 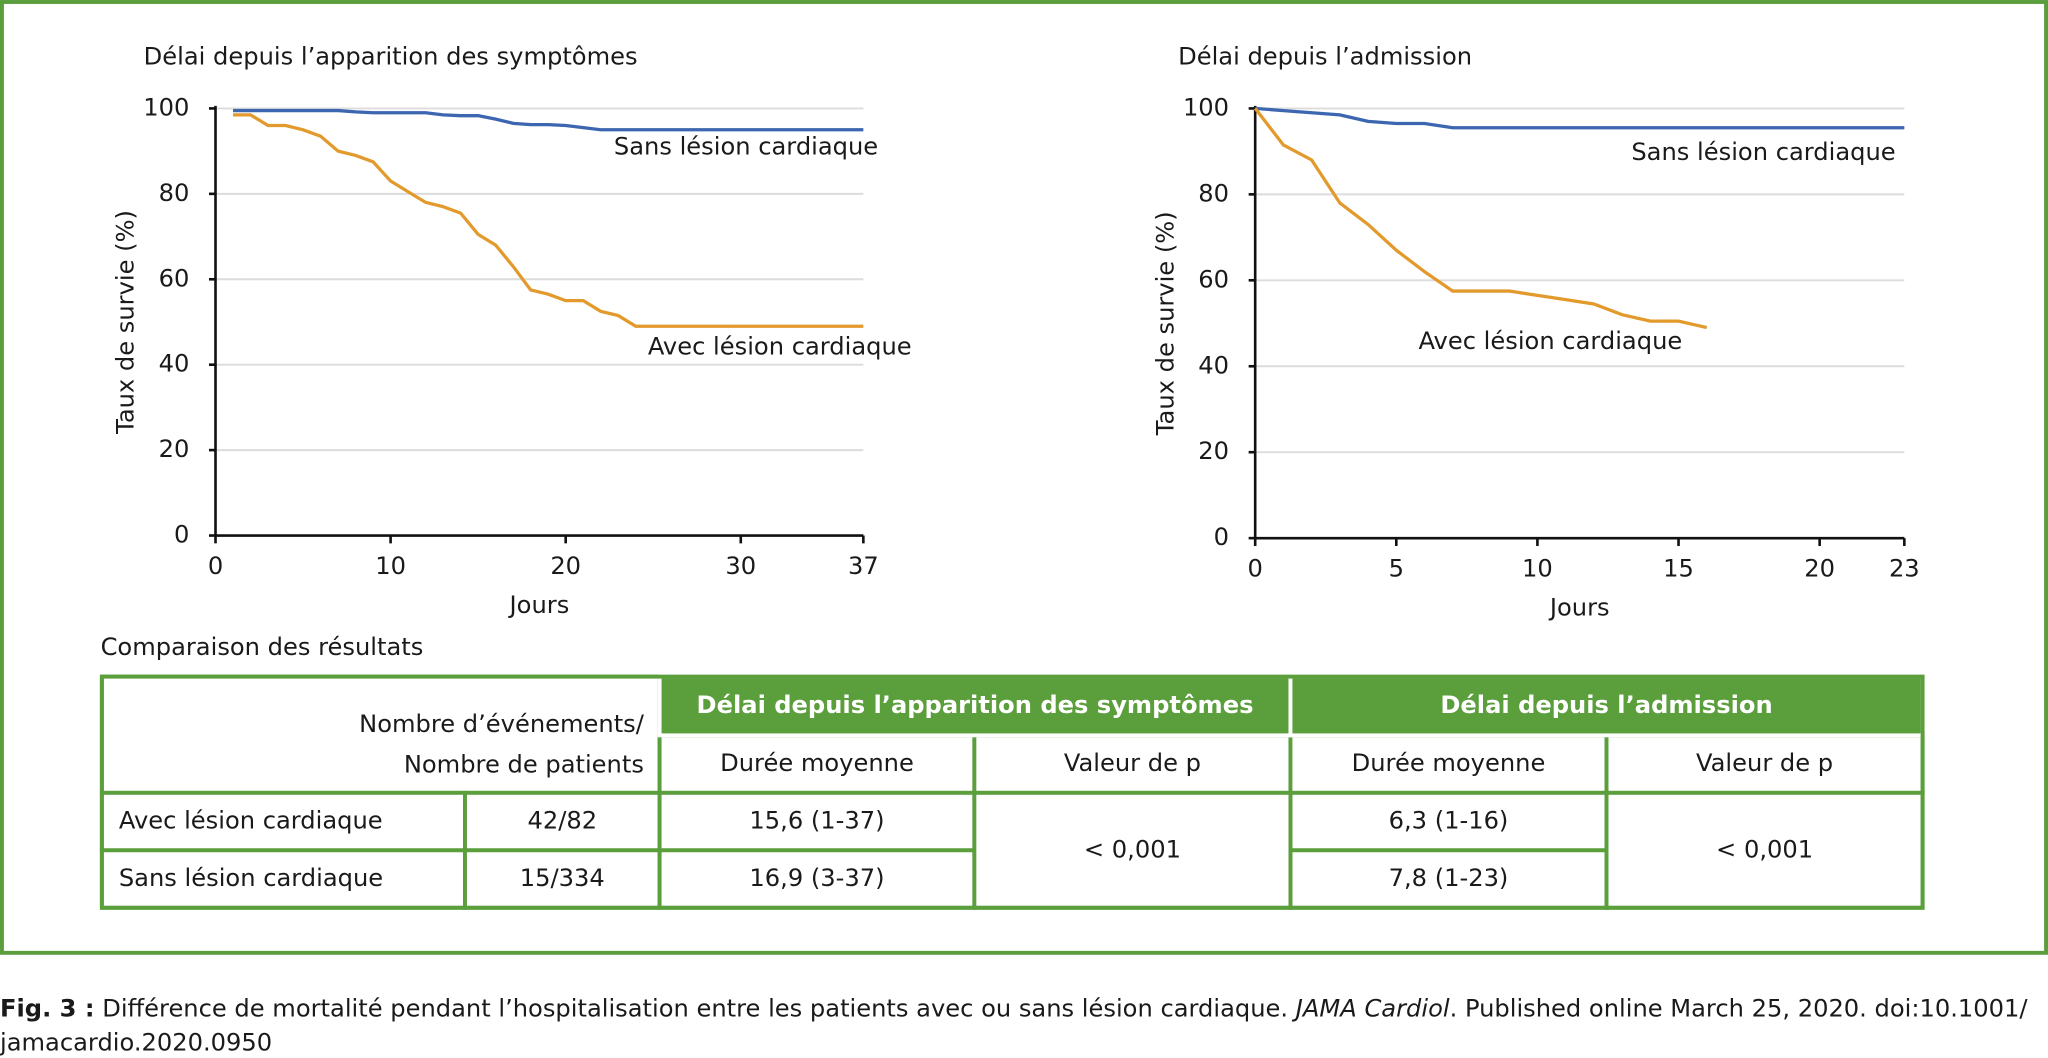 I want to click on chart-title: Délai depuis l’apparition des symptômes, so click(x=391, y=56).